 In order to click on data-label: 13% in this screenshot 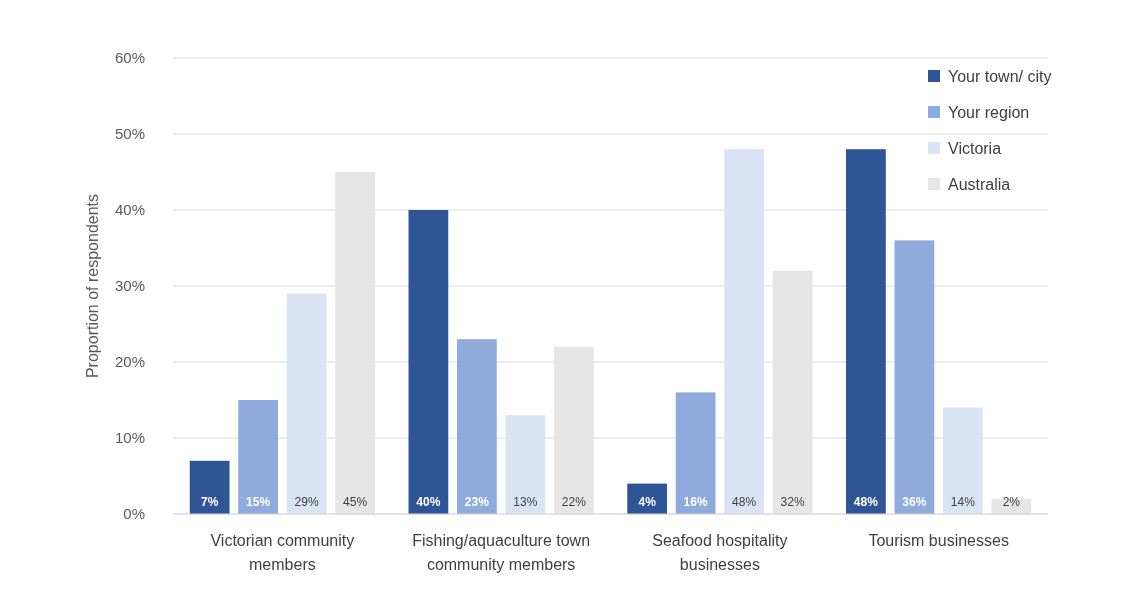, I will do `click(525, 502)`.